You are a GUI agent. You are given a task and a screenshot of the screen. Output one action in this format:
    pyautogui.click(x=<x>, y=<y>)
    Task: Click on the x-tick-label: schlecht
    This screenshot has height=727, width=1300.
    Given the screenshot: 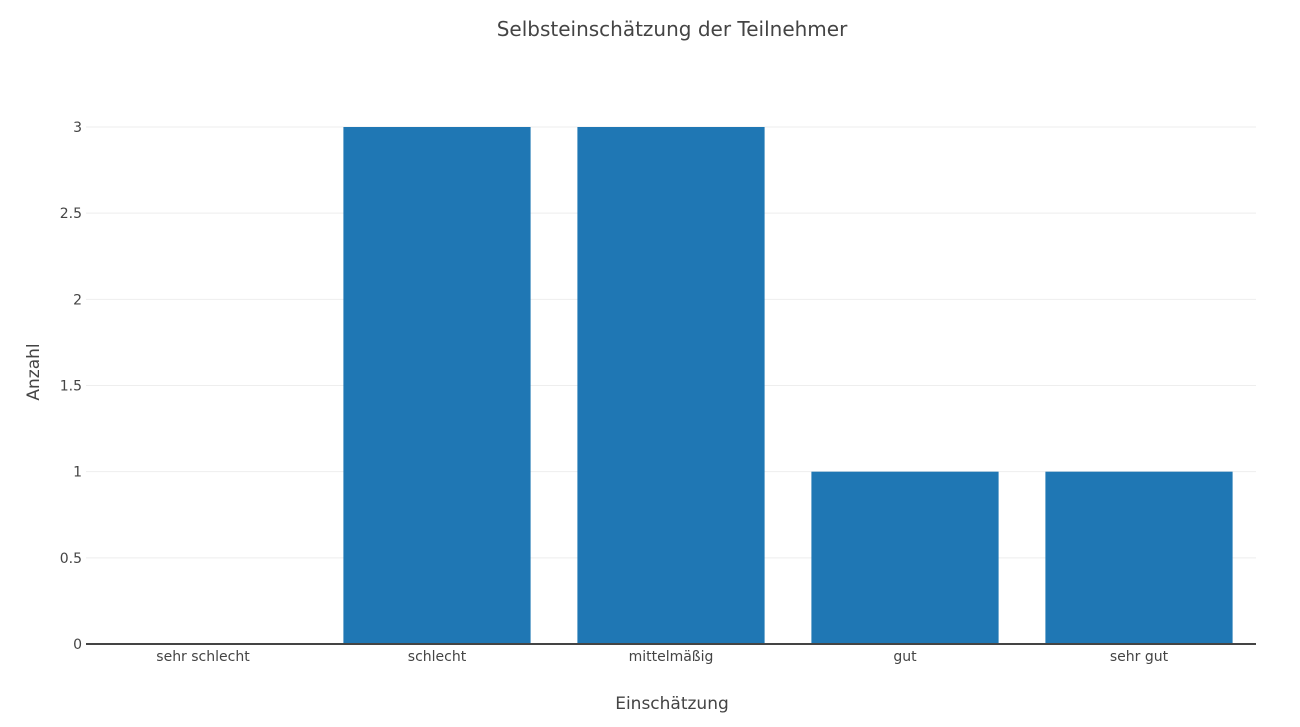 What is the action you would take?
    pyautogui.click(x=437, y=657)
    